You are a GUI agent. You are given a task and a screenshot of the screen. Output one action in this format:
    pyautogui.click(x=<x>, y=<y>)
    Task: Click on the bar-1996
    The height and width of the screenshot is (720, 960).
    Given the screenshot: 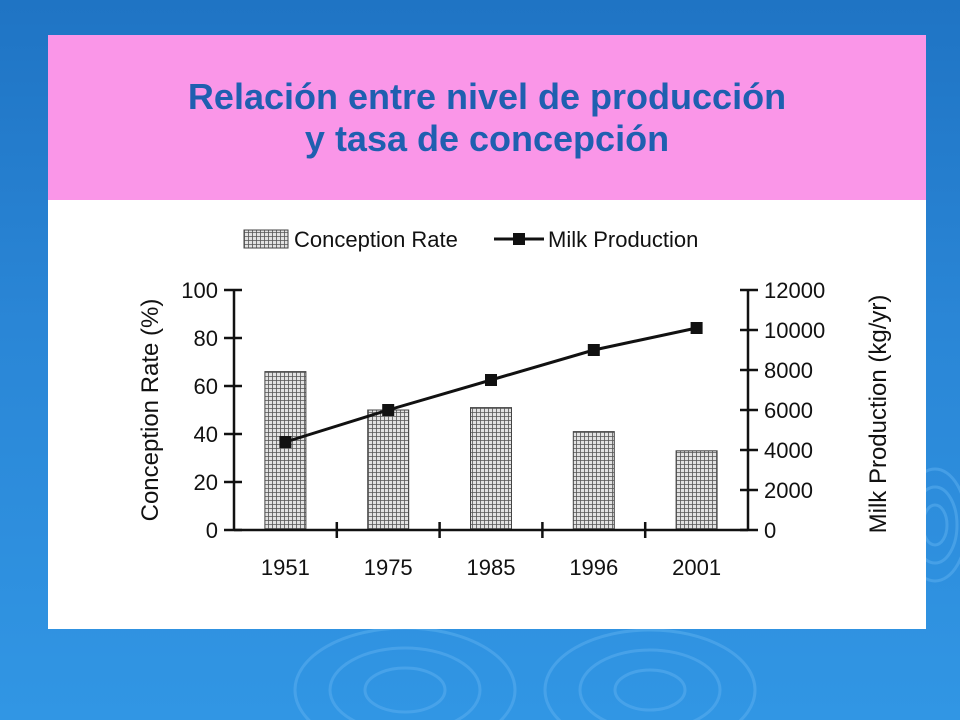 What is the action you would take?
    pyautogui.click(x=593, y=481)
    